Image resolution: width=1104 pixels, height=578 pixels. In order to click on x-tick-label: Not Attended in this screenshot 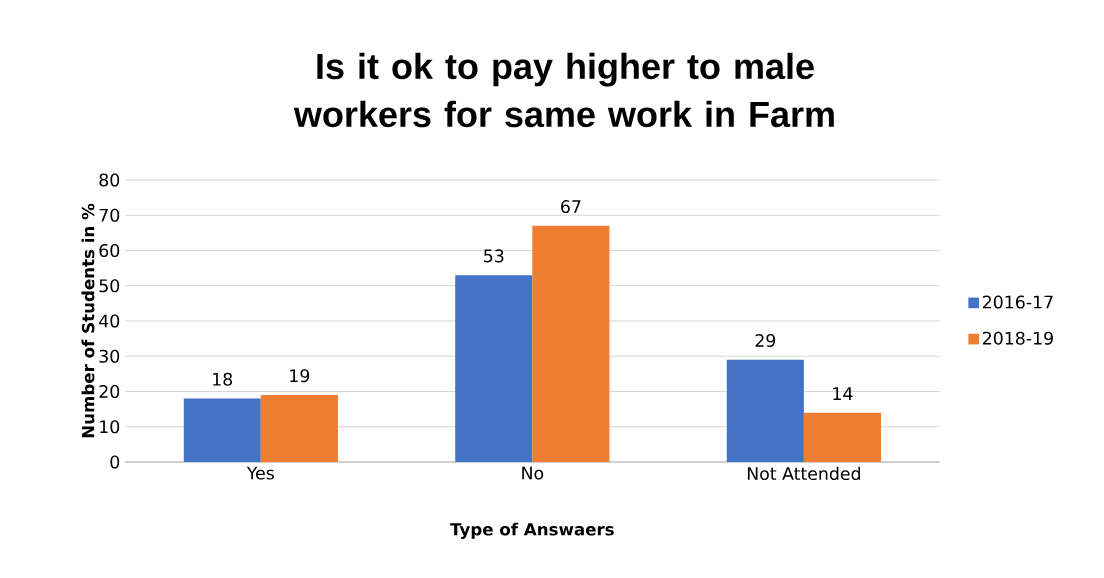, I will do `click(803, 473)`.